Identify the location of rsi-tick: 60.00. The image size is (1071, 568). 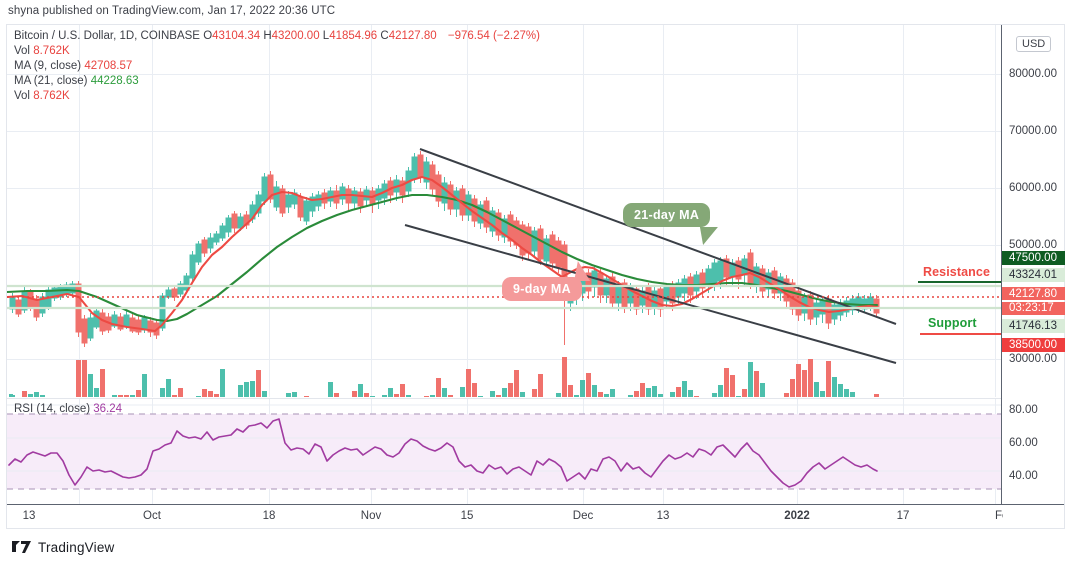
(1023, 443).